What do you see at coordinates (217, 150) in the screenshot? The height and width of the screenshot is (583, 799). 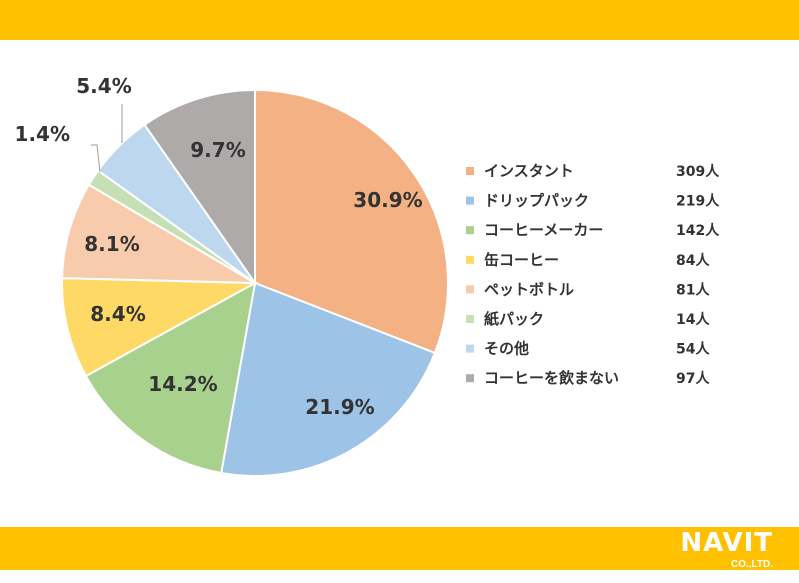 I see `percent-label: 9.7%` at bounding box center [217, 150].